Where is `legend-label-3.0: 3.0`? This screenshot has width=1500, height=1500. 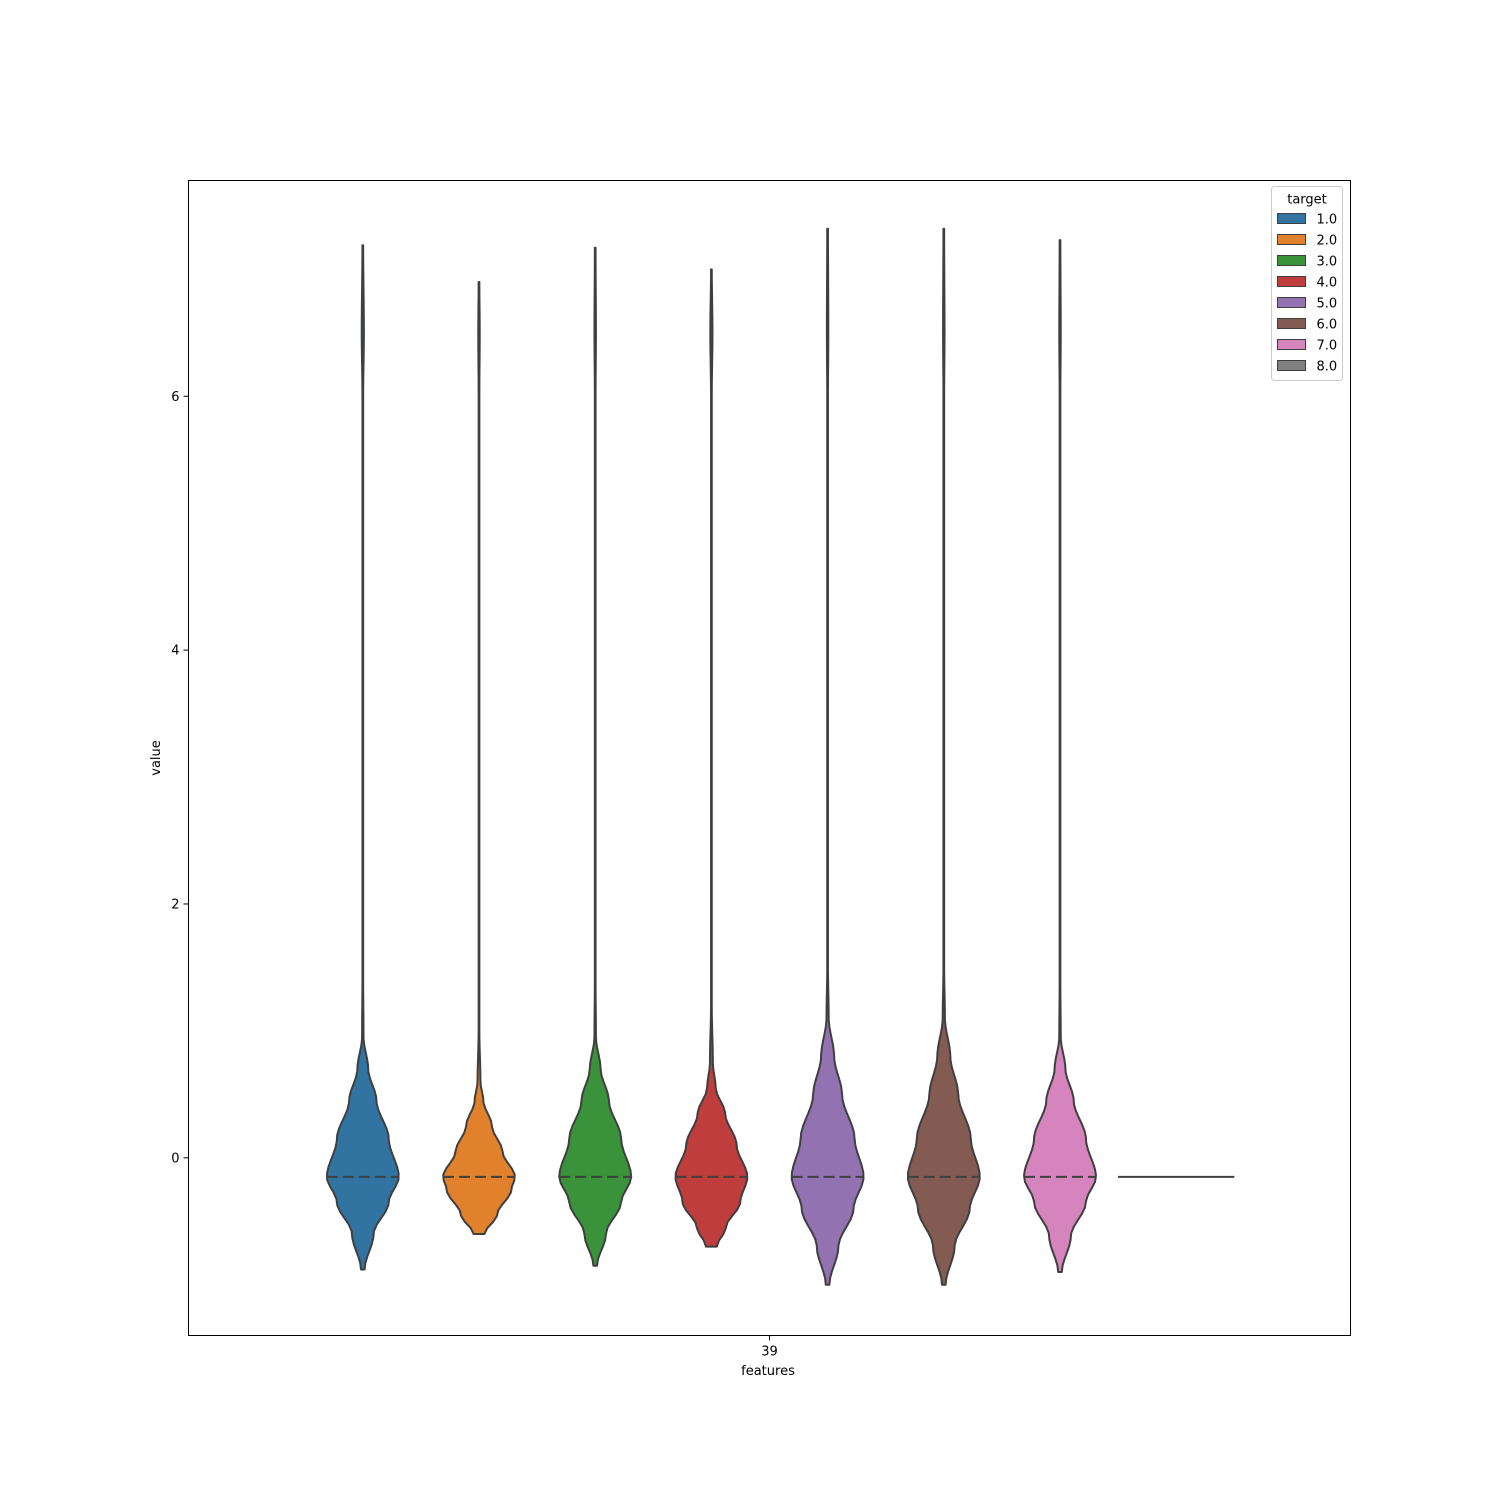 legend-label-3.0: 3.0 is located at coordinates (1327, 262).